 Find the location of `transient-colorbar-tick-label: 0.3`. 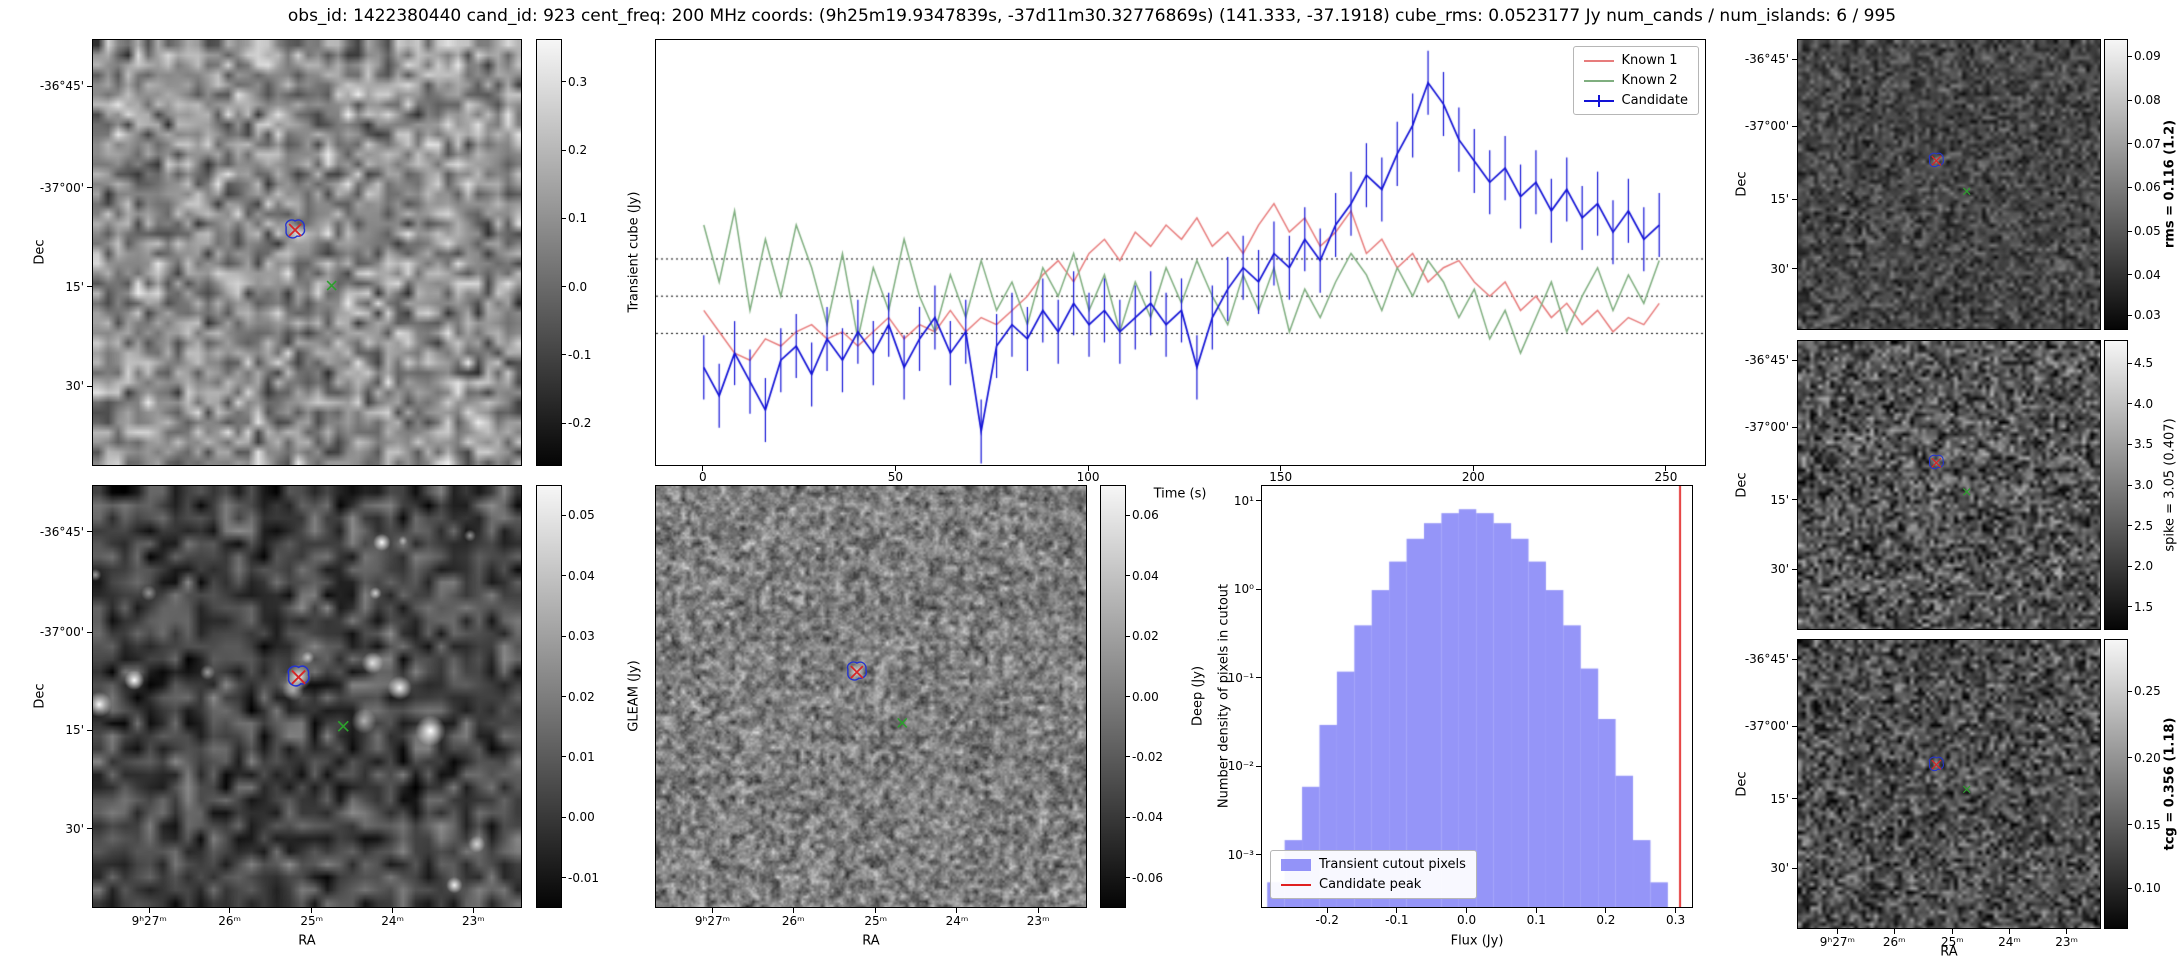

transient-colorbar-tick-label: 0.3 is located at coordinates (578, 81).